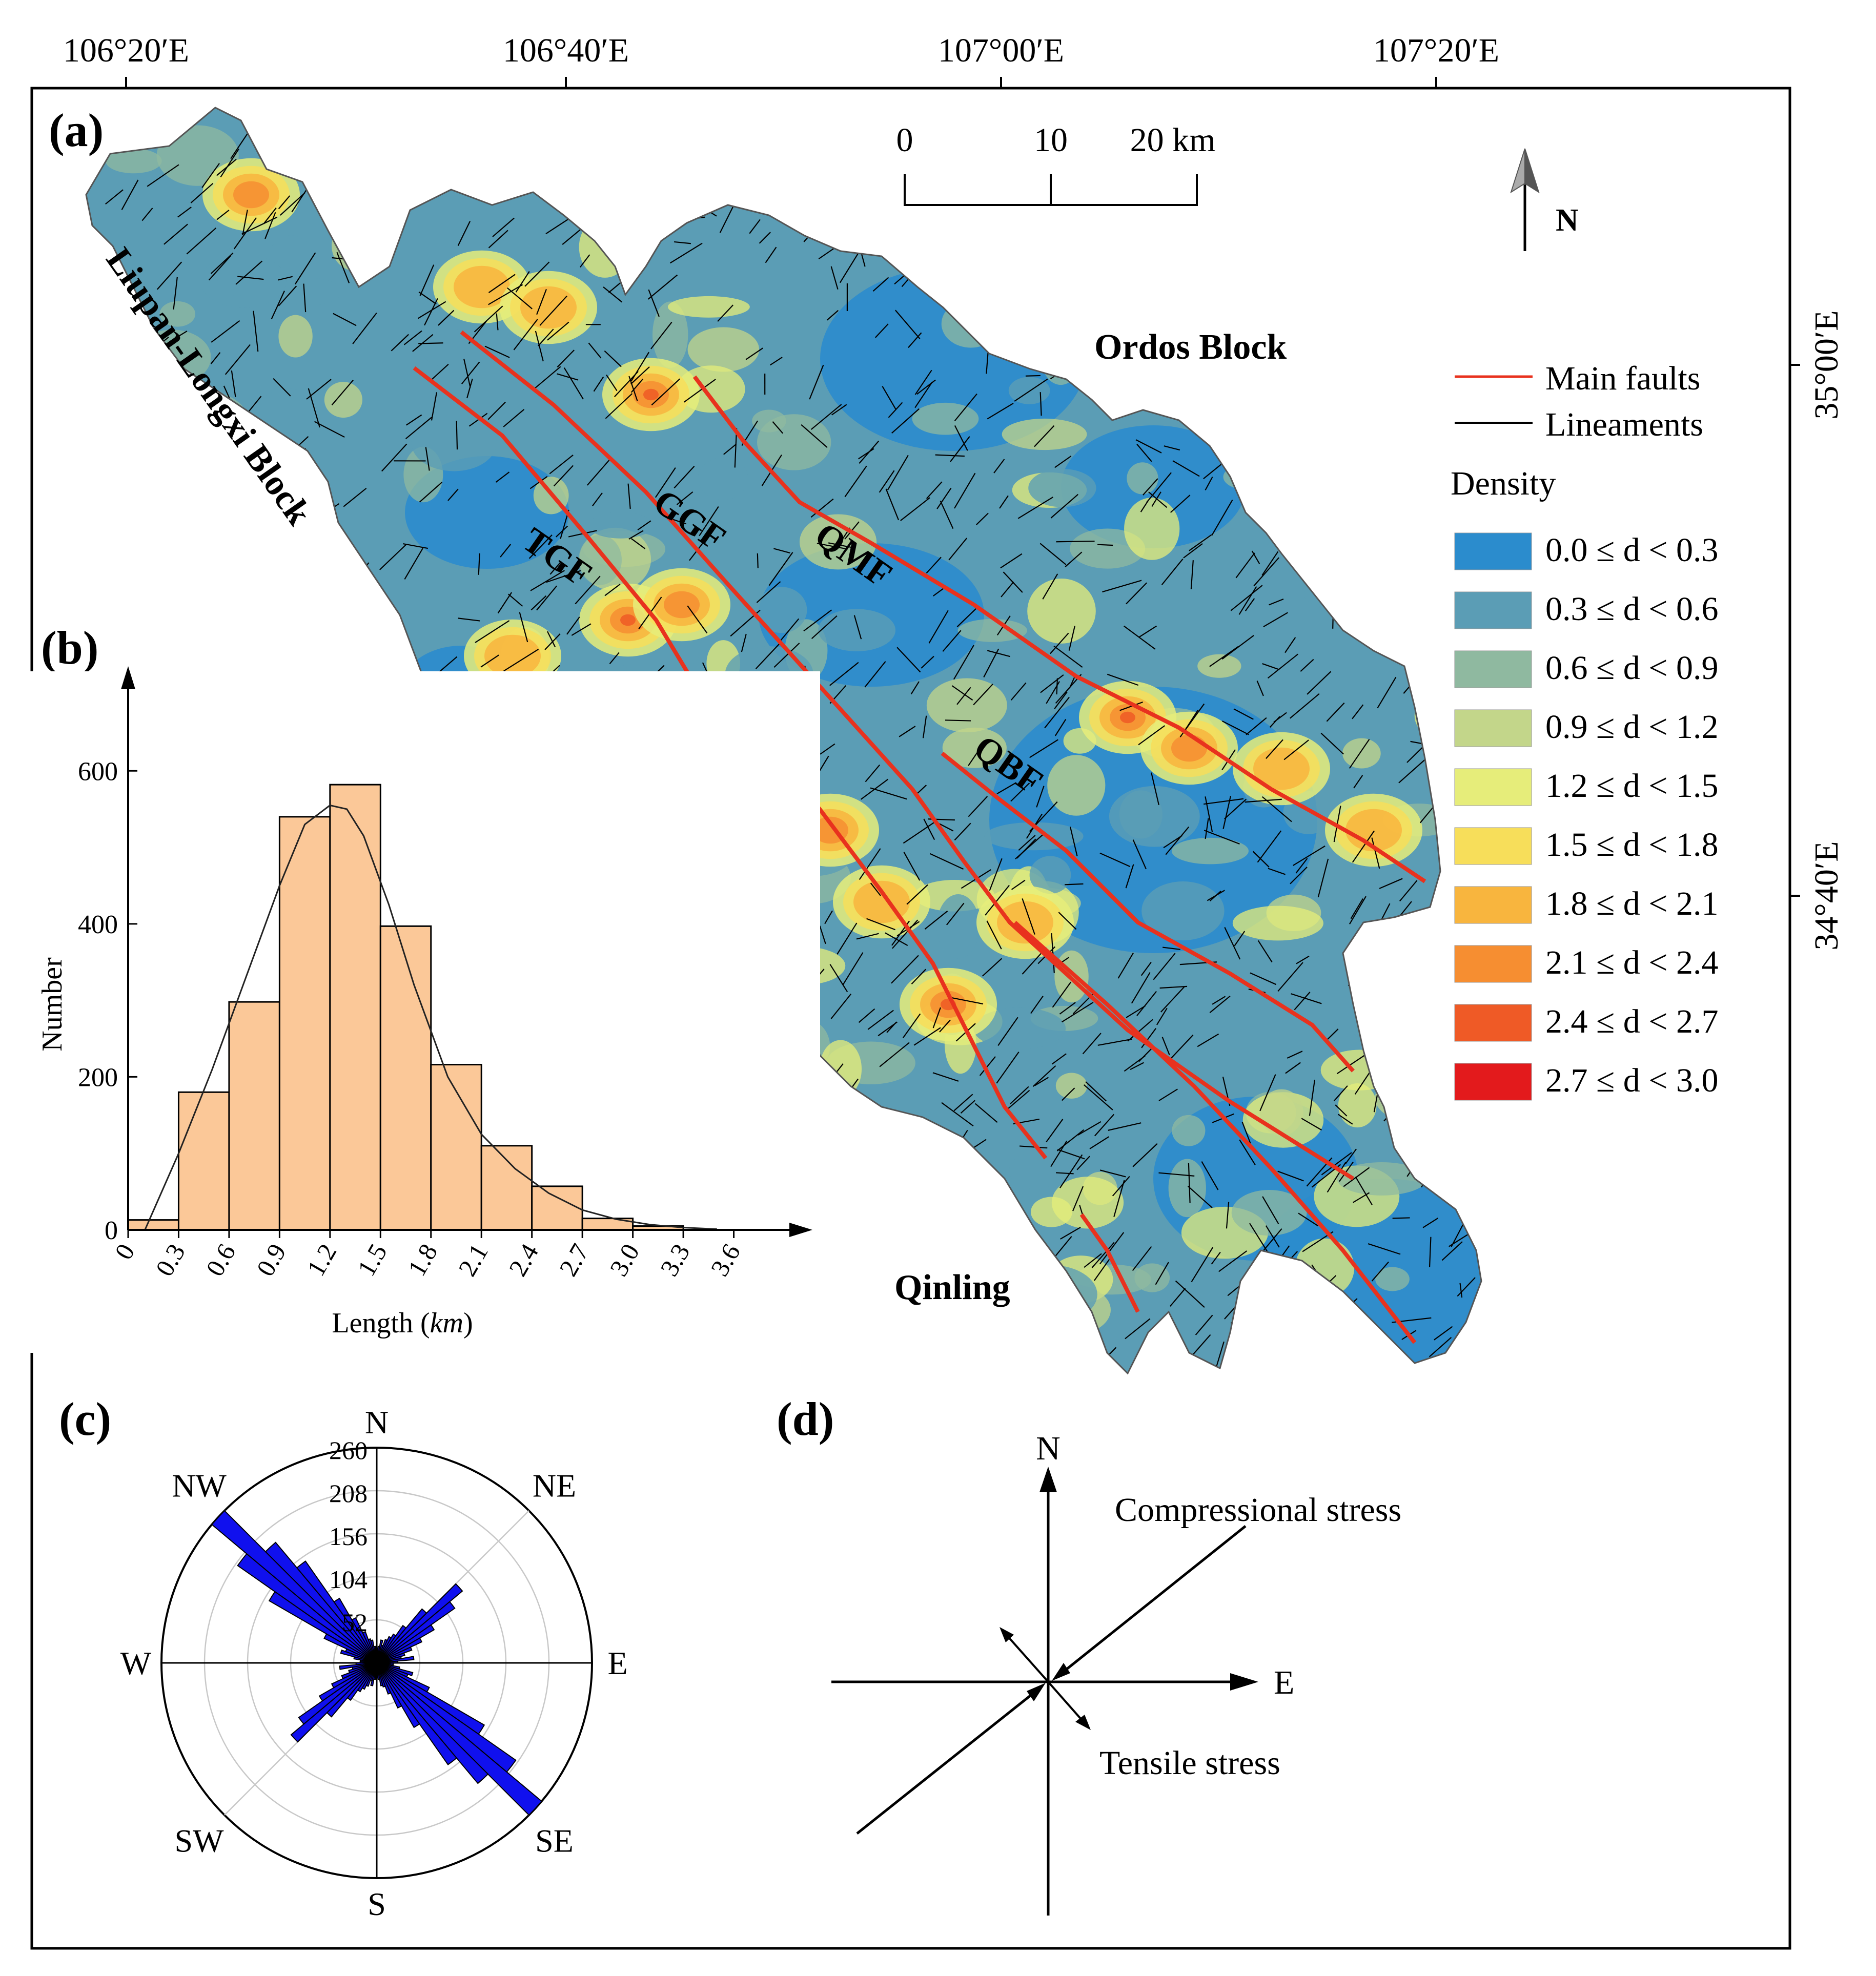 This screenshot has height=1976, width=1876. Describe the element at coordinates (1624, 424) in the screenshot. I see `legend-lineaments: Lineaments` at that location.